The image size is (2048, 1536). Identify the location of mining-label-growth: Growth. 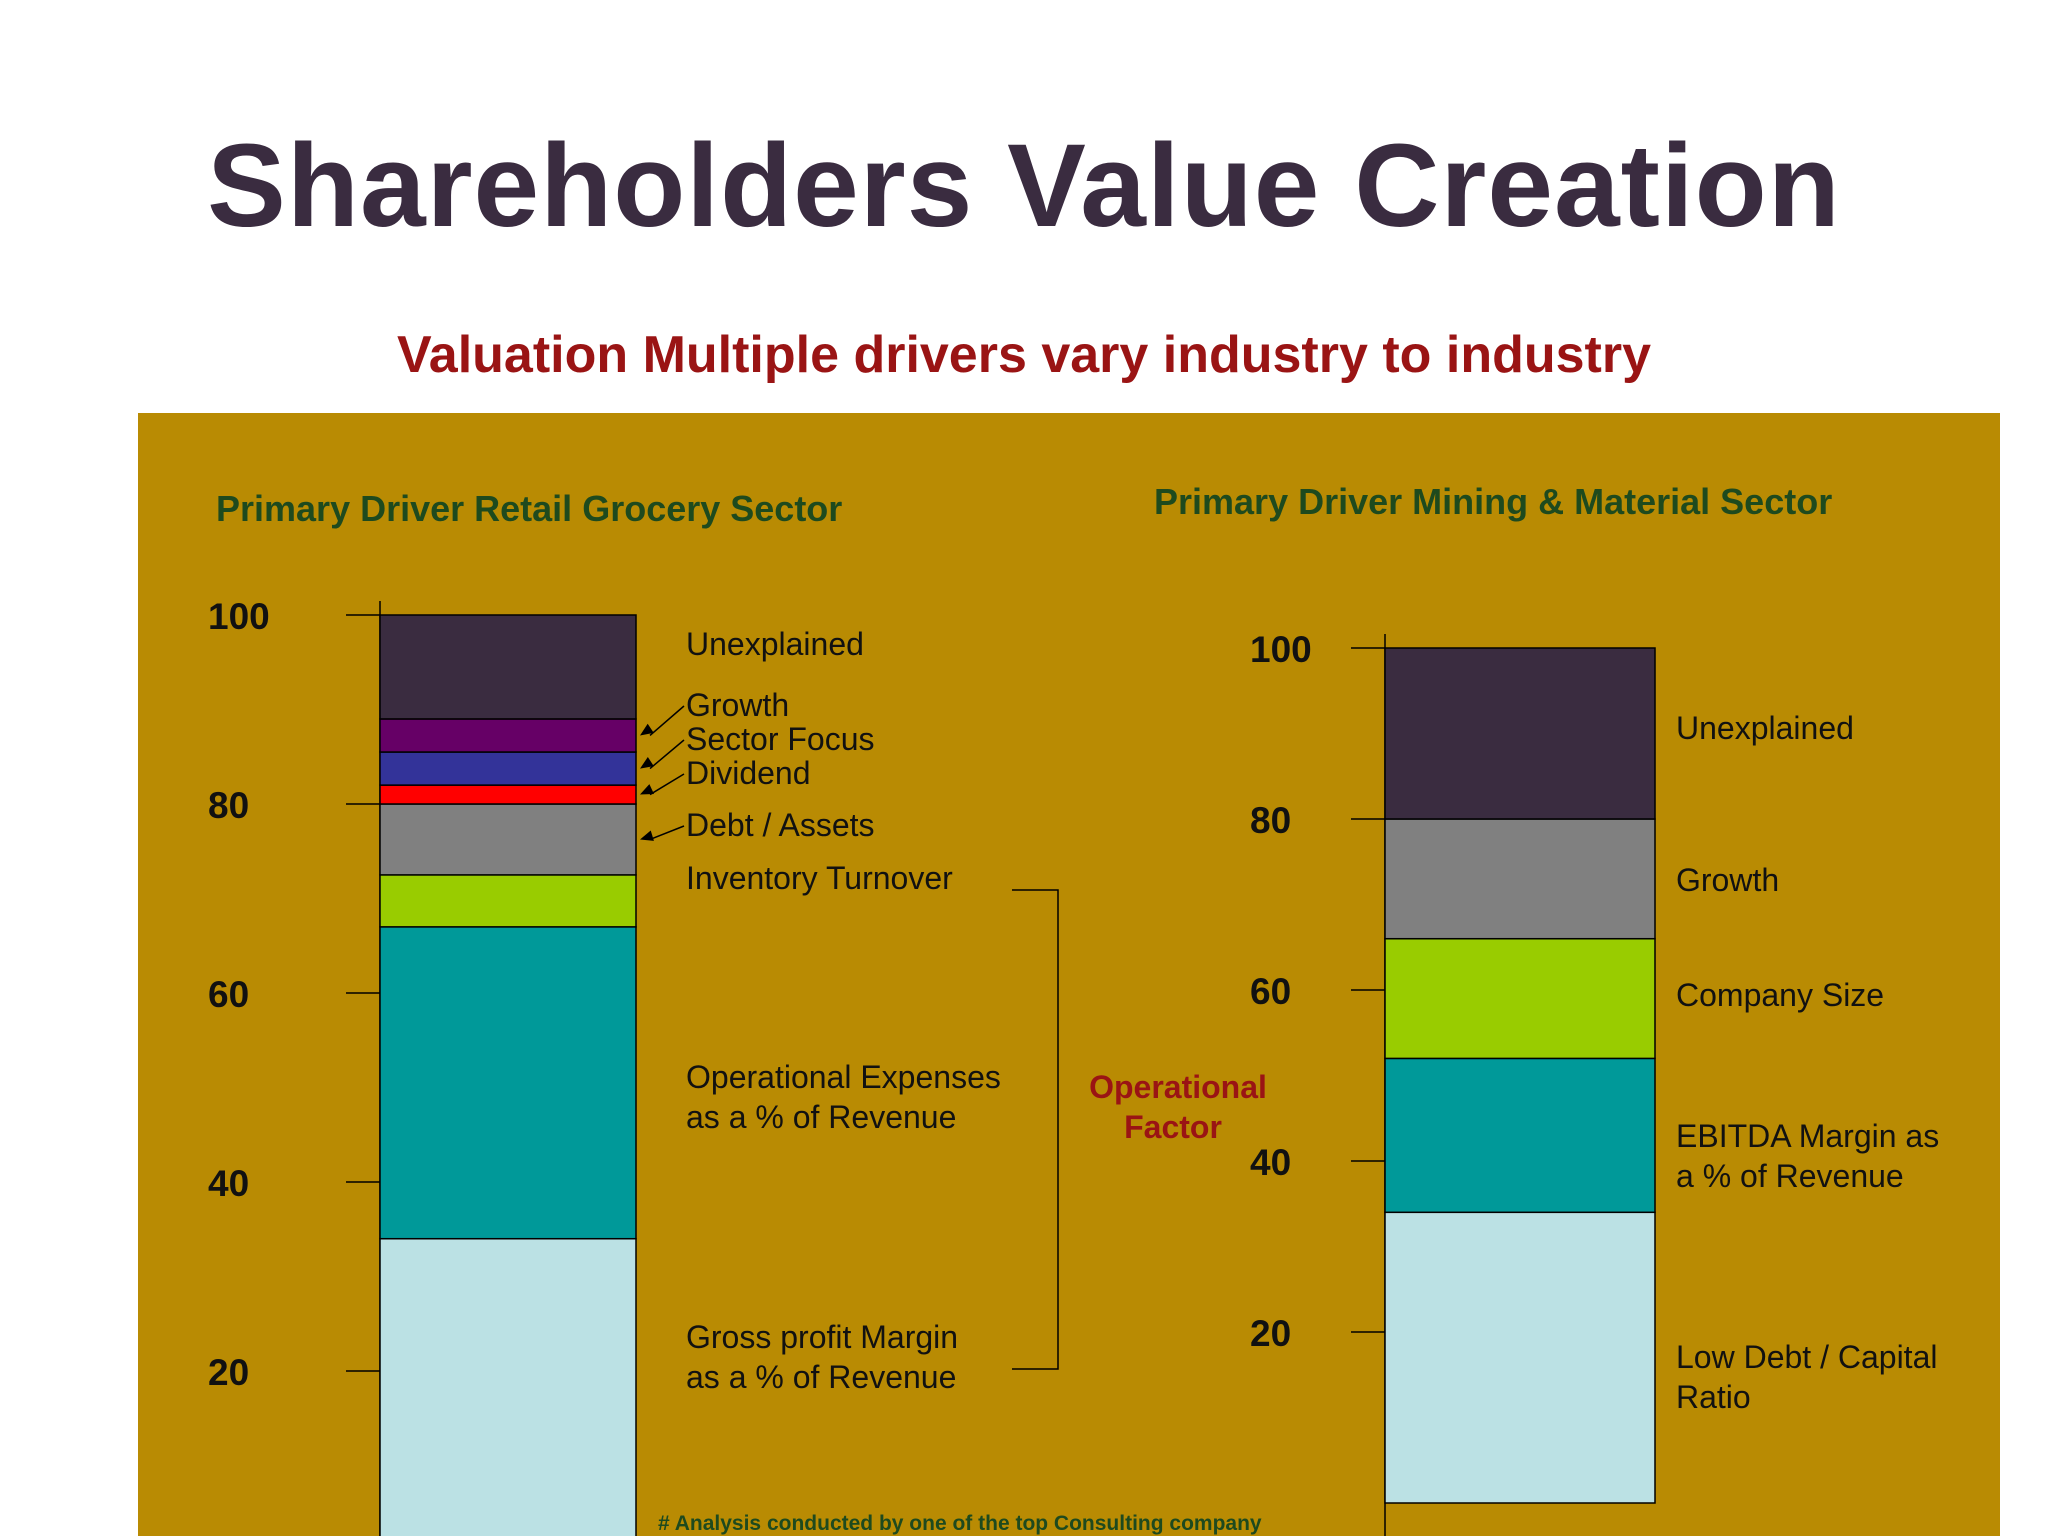
(1727, 880).